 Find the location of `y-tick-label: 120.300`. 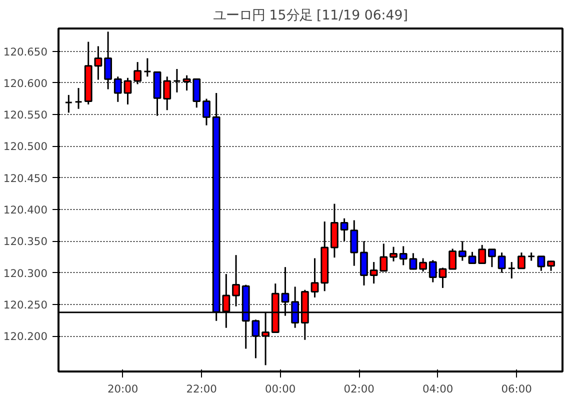

y-tick-label: 120.300 is located at coordinates (25, 273).